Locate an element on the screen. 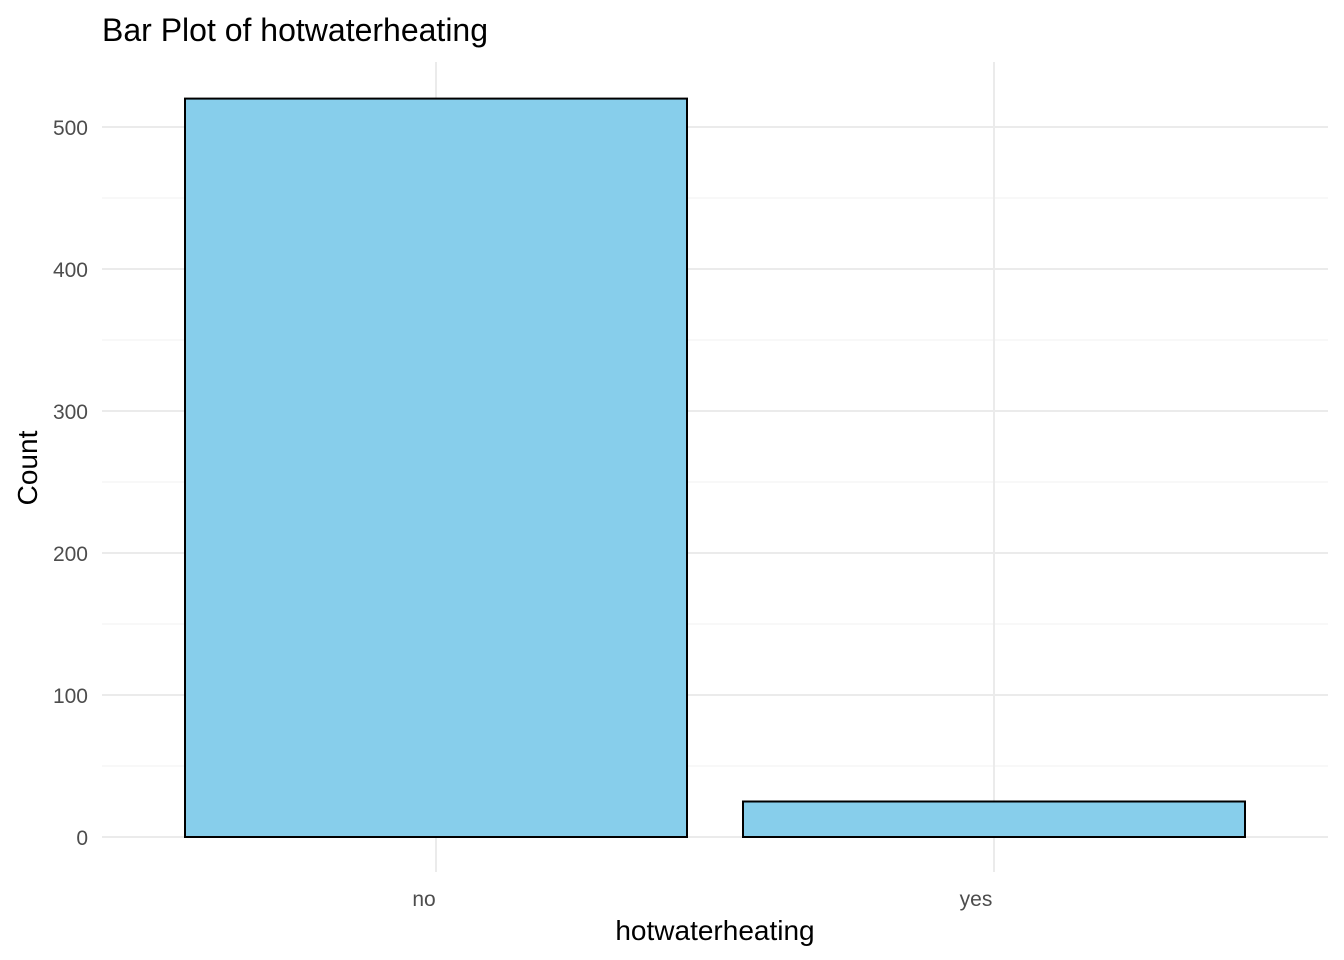 This screenshot has width=1344, height=960. y-axis-ticks: 0 100 200 300 400 500 is located at coordinates (70, 483).